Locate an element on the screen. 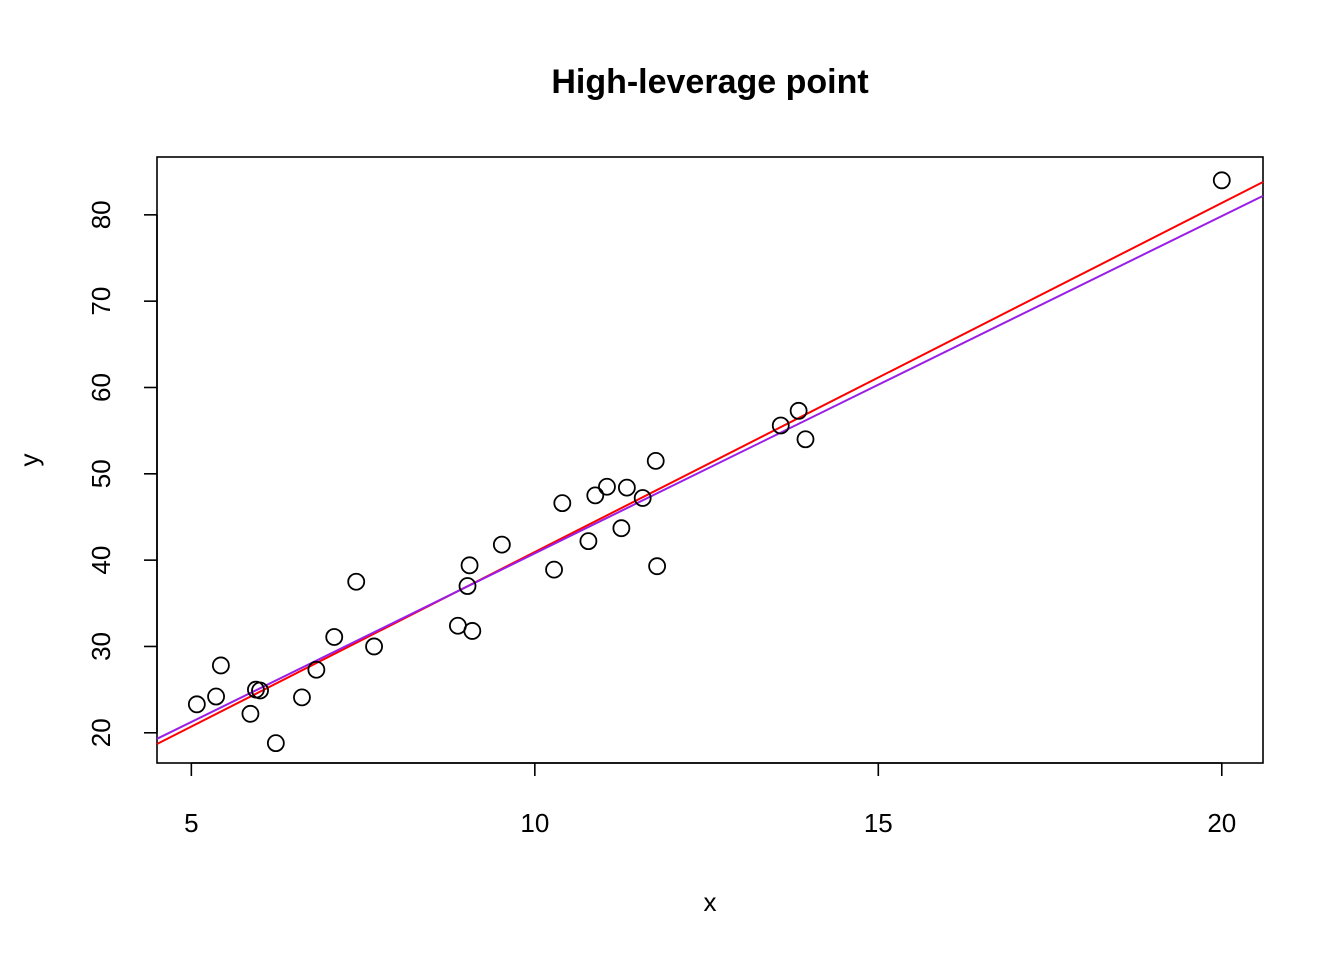 The width and height of the screenshot is (1344, 960). y-tick-label: 70 is located at coordinates (101, 301).